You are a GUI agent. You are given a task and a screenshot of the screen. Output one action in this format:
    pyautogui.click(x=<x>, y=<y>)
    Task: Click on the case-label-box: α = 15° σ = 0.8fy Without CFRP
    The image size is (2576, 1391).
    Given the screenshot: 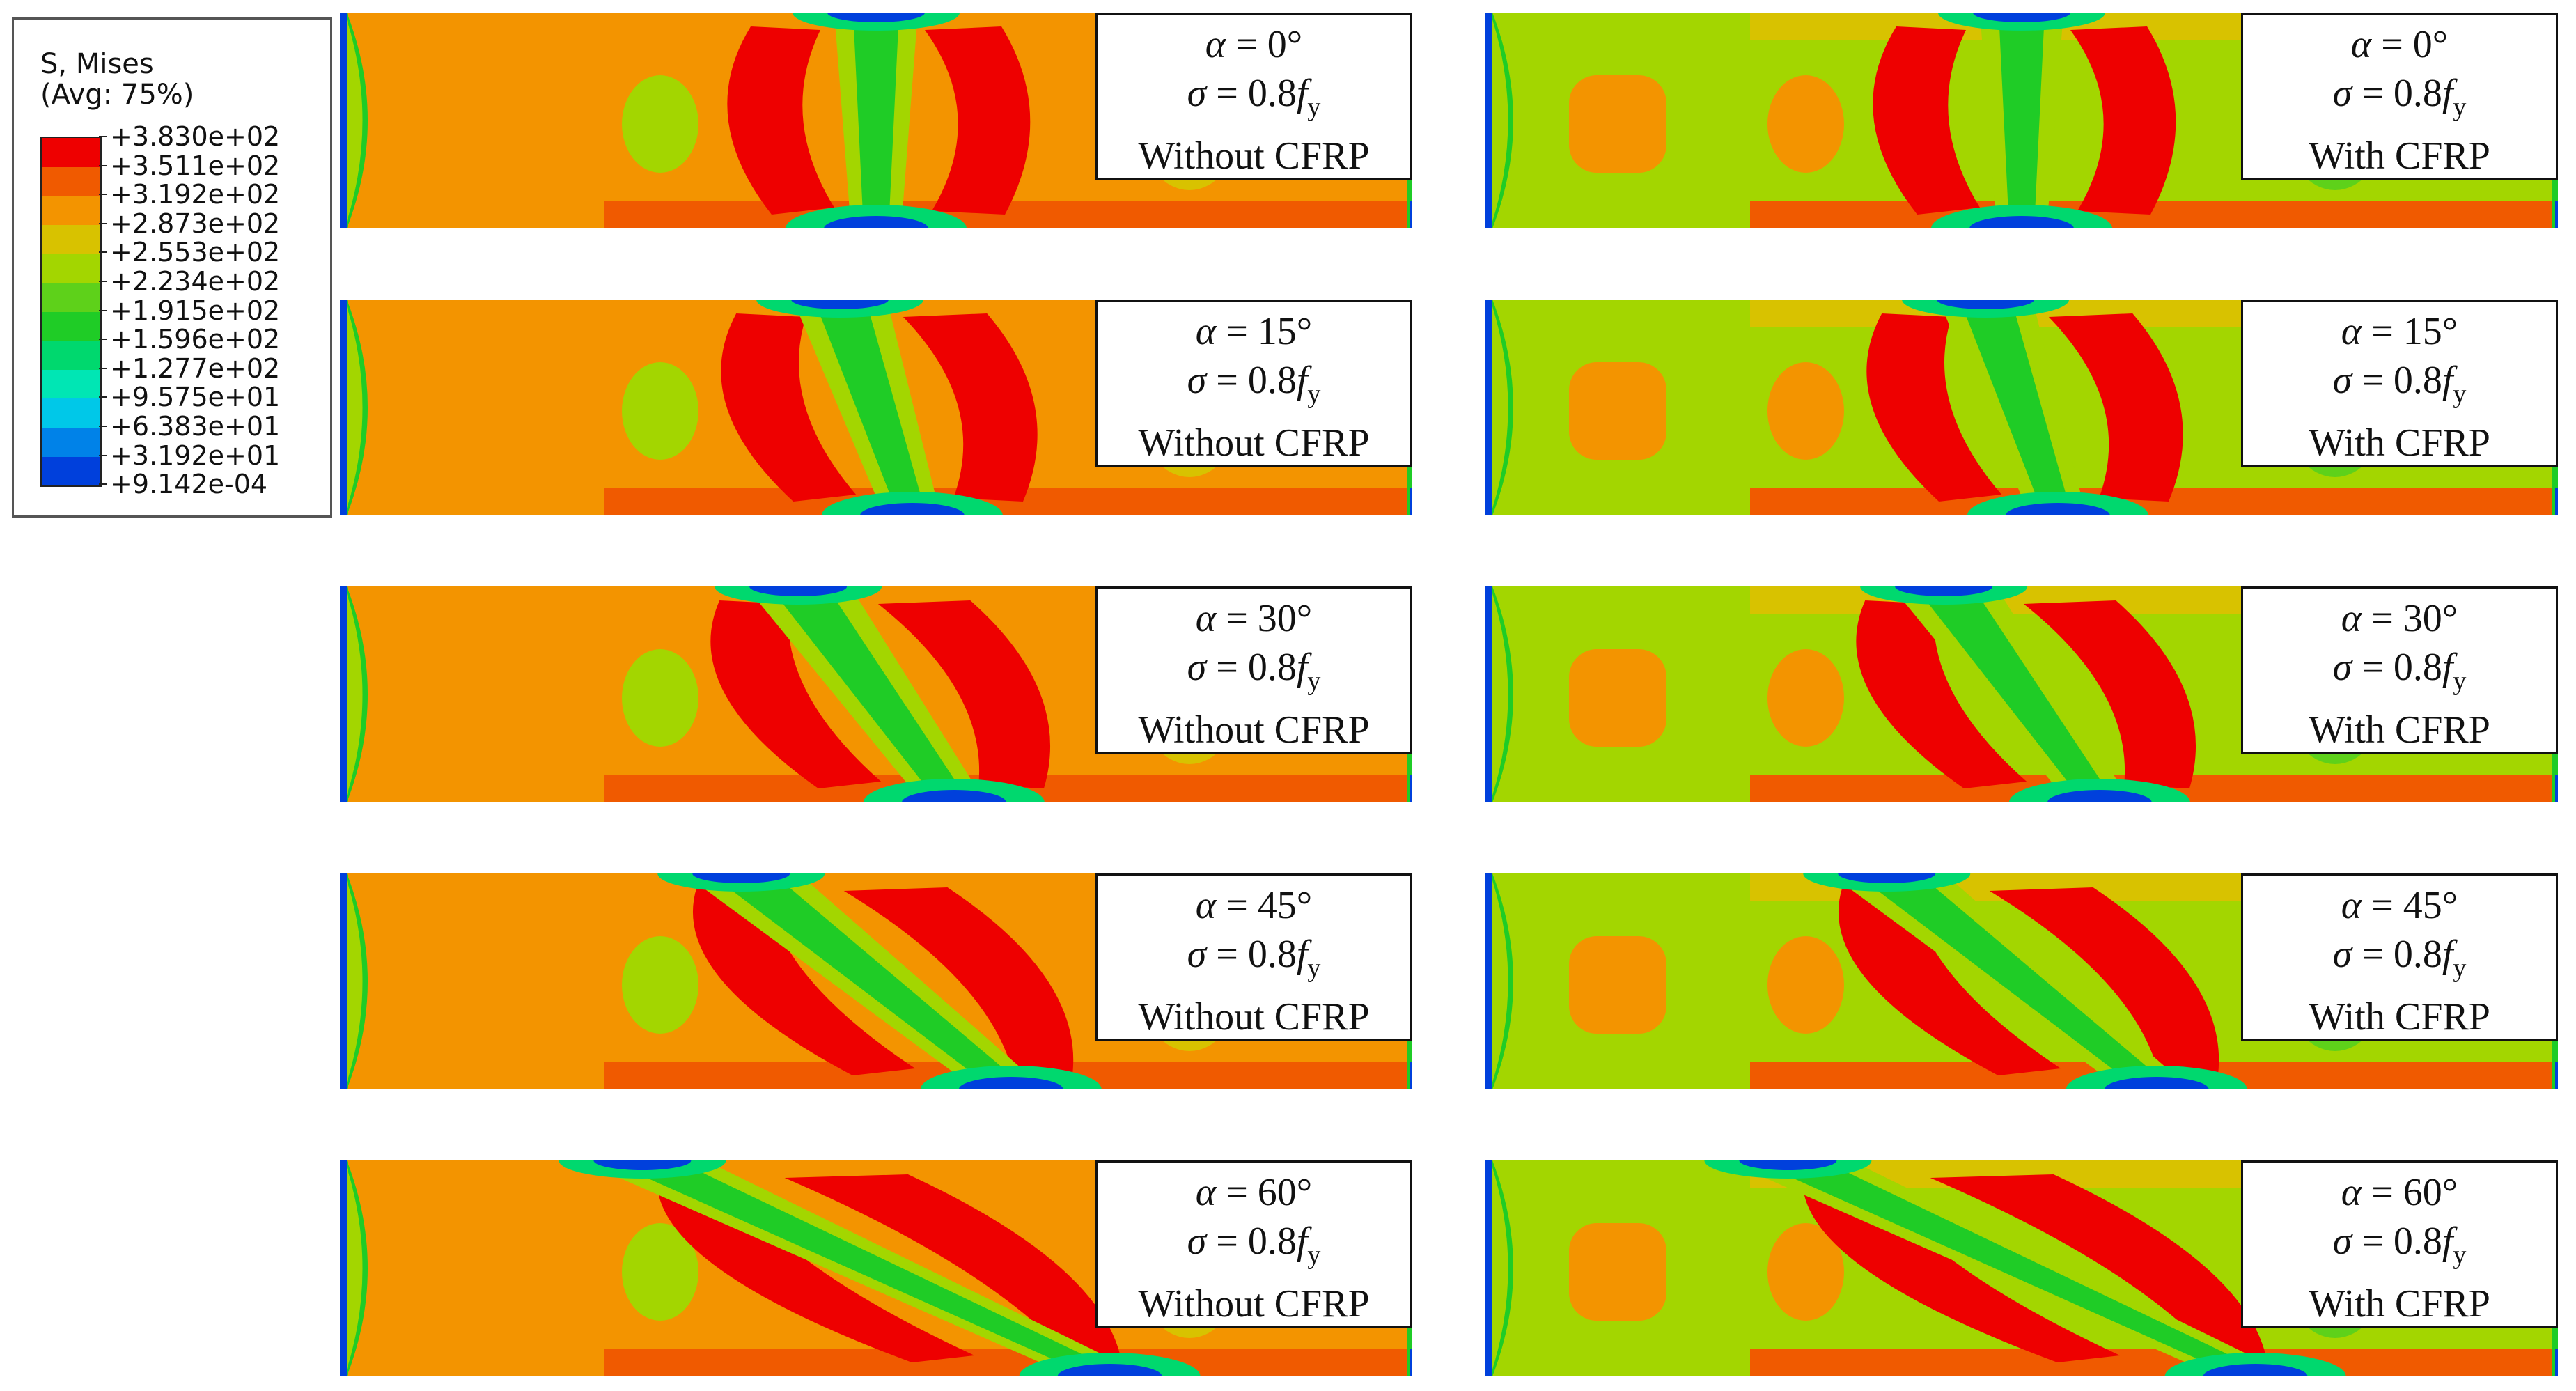 What is the action you would take?
    pyautogui.click(x=1254, y=383)
    